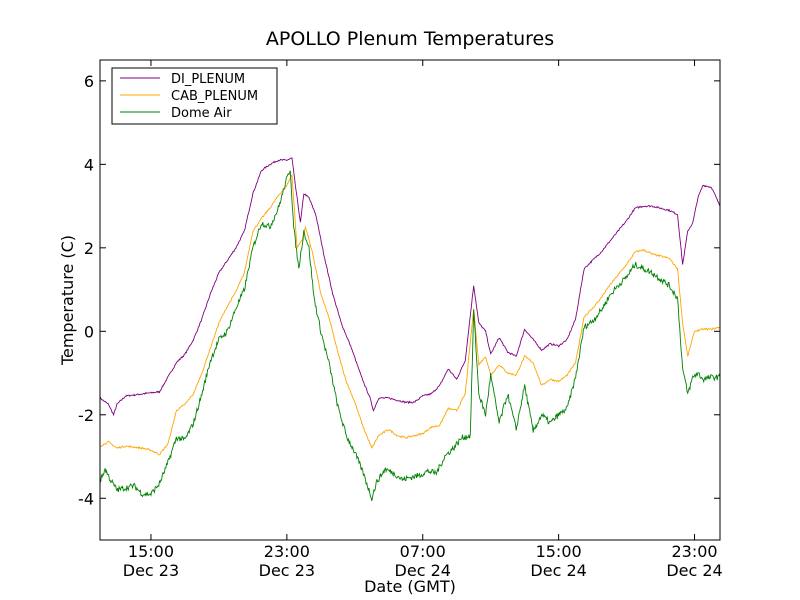 Image resolution: width=800 pixels, height=600 pixels. I want to click on y-tick-label: 6, so click(89, 81).